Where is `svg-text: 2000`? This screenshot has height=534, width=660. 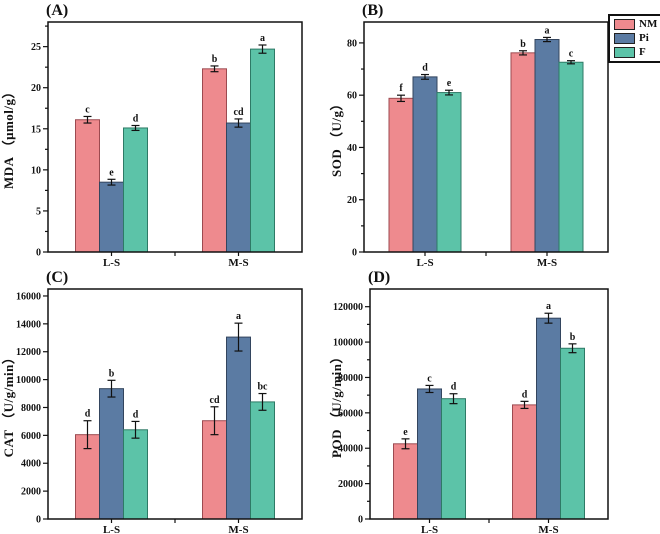 svg-text: 2000 is located at coordinates (31, 492).